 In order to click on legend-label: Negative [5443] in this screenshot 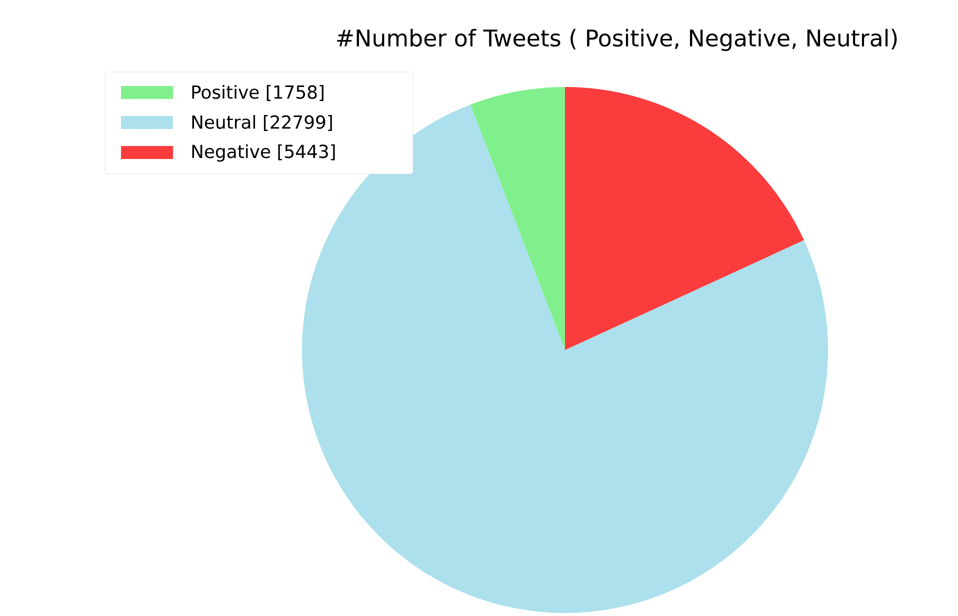, I will do `click(263, 153)`.